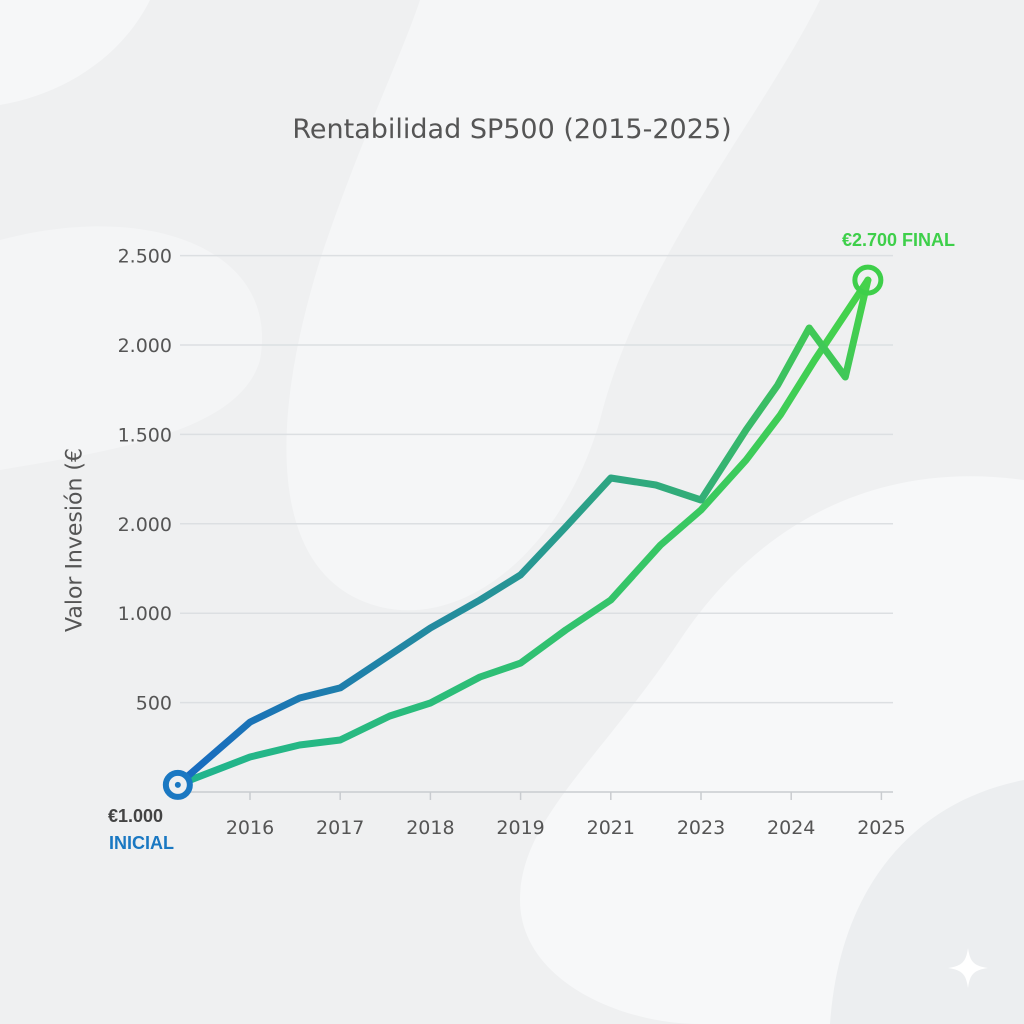 The width and height of the screenshot is (1024, 1024). I want to click on chart-title: Rentabilidad SP500 (2015-2025), so click(512, 129).